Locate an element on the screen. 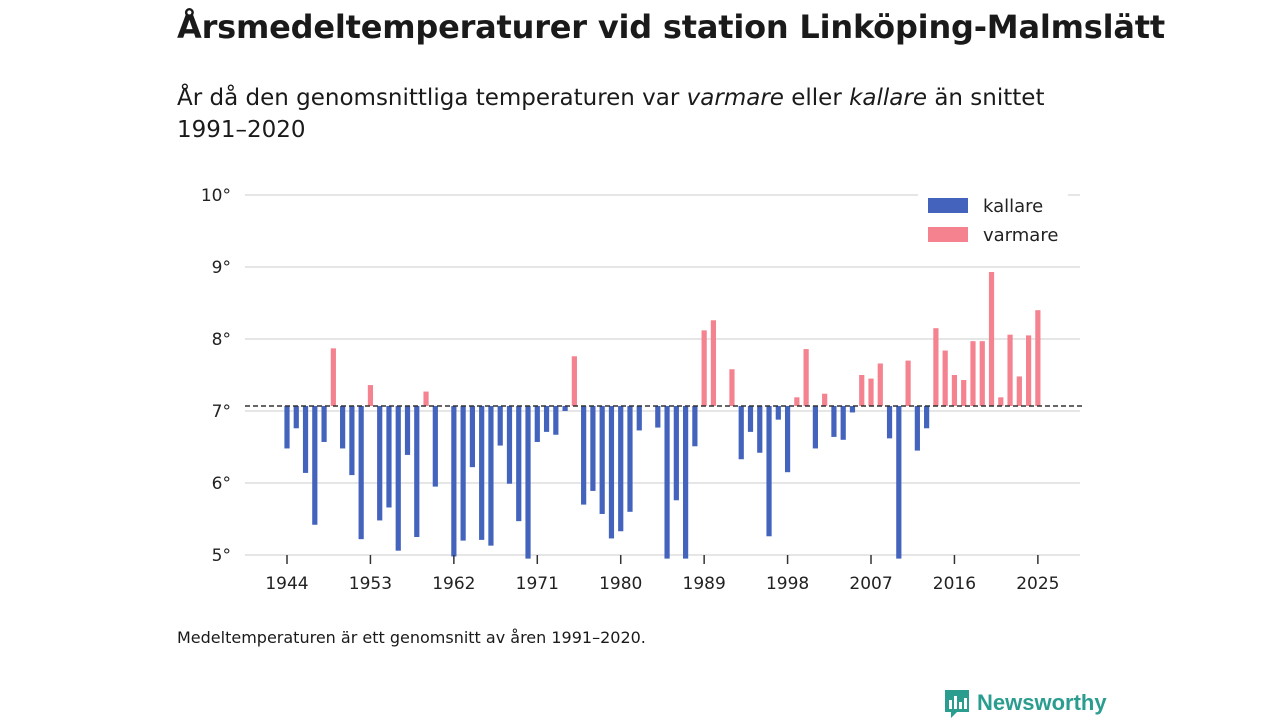 Image resolution: width=1280 pixels, height=720 pixels. x-tick-label: 1971 is located at coordinates (537, 584).